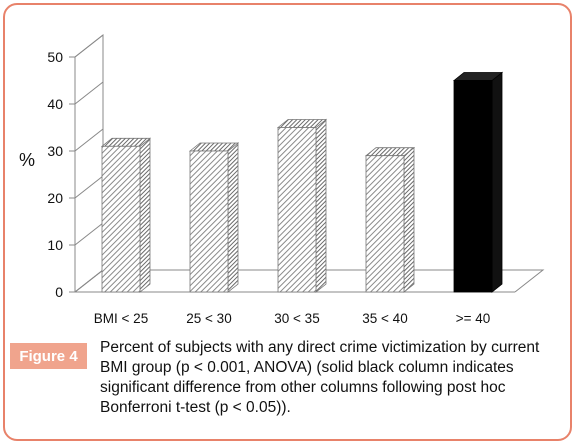 The height and width of the screenshot is (447, 577). What do you see at coordinates (89, 163) in the screenshot?
I see `side-wall` at bounding box center [89, 163].